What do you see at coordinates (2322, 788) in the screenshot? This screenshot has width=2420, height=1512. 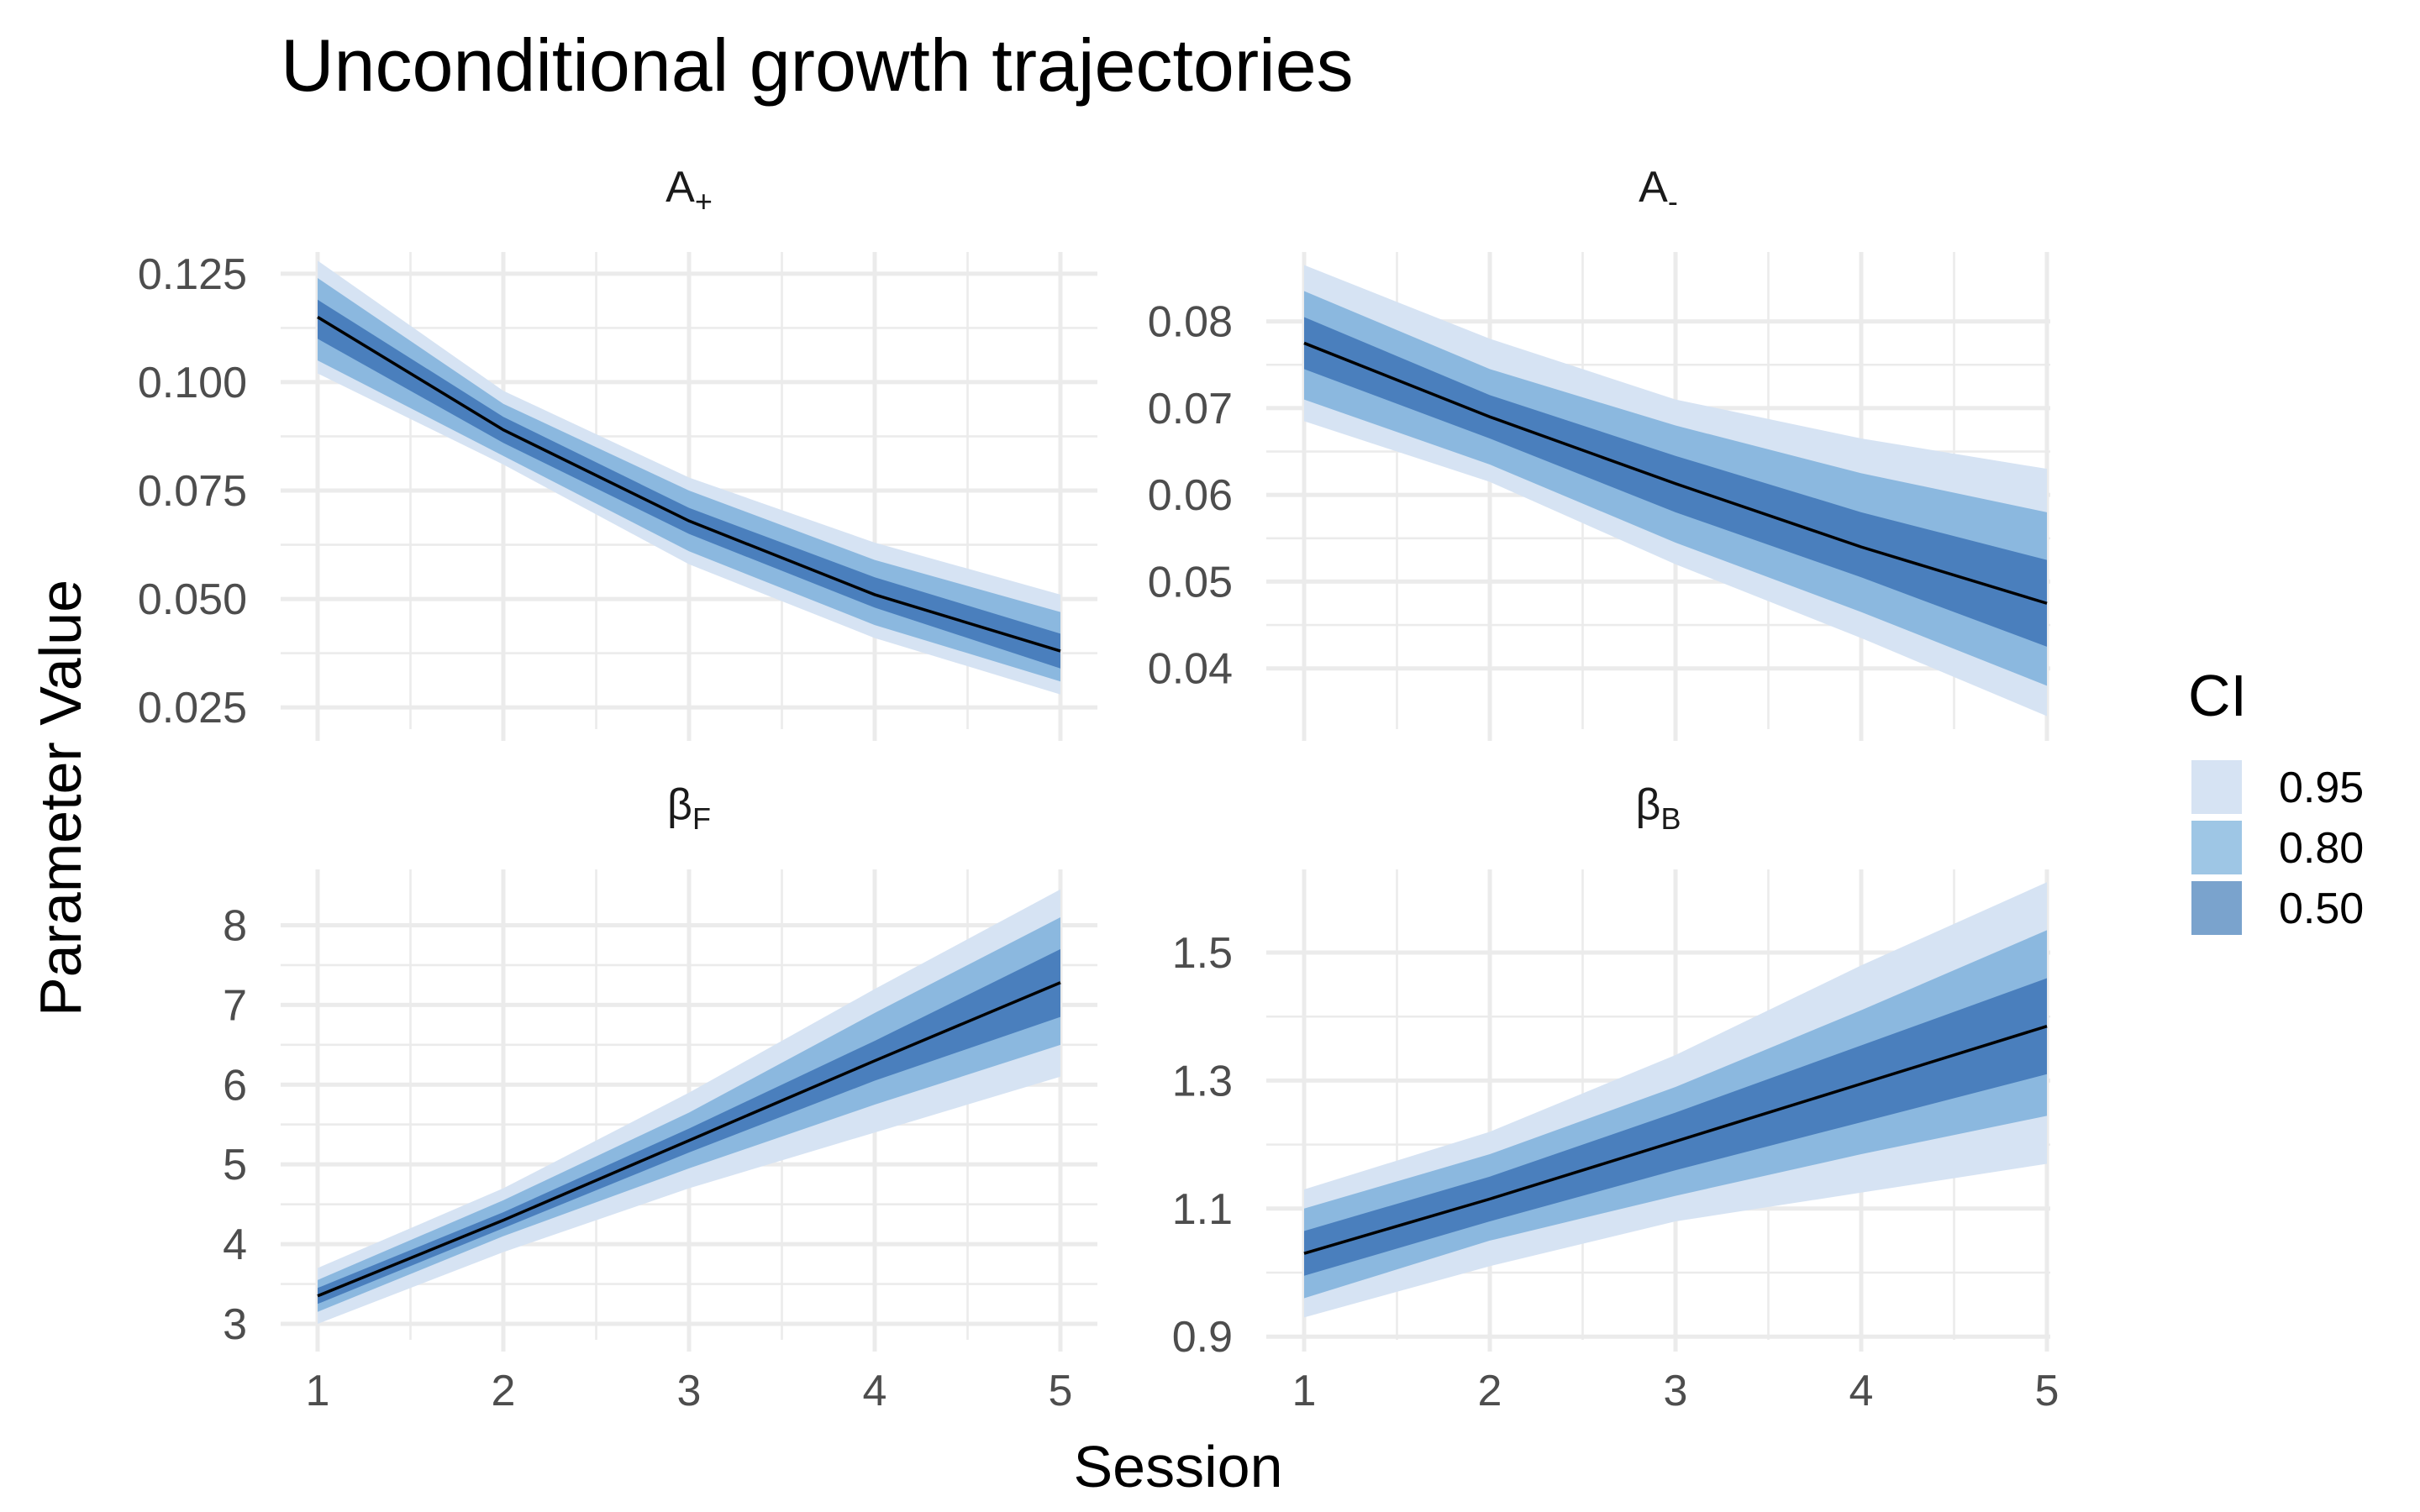 I see `legend-label: 0.95` at bounding box center [2322, 788].